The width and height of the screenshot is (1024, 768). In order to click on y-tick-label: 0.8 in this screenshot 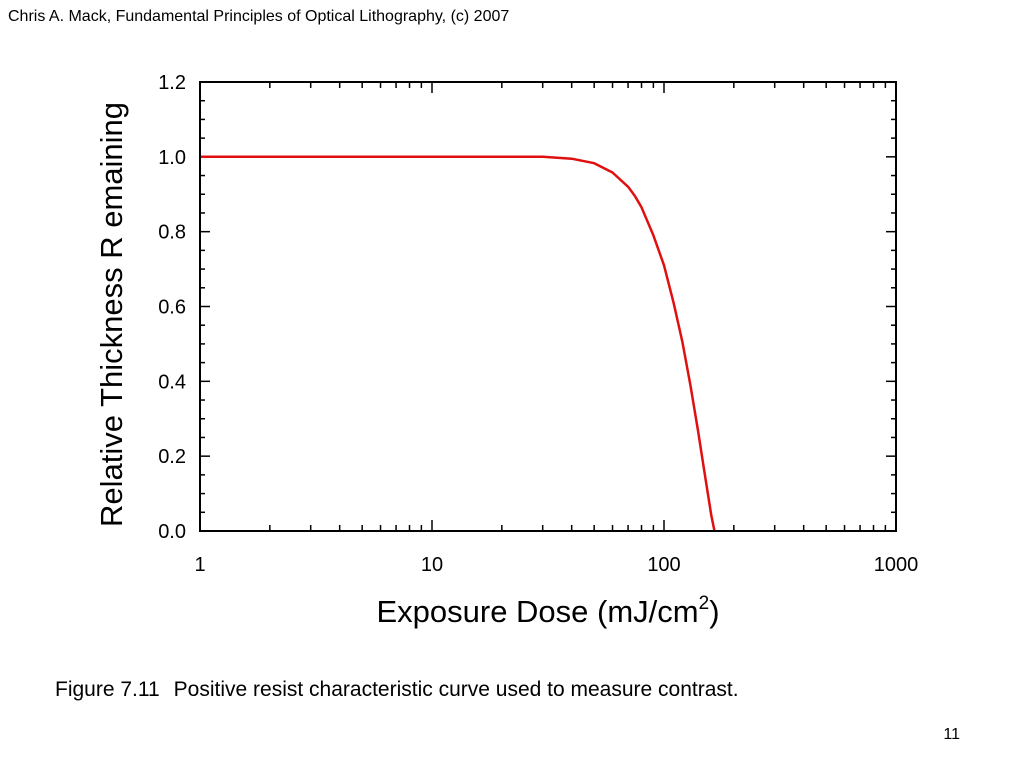, I will do `click(172, 233)`.